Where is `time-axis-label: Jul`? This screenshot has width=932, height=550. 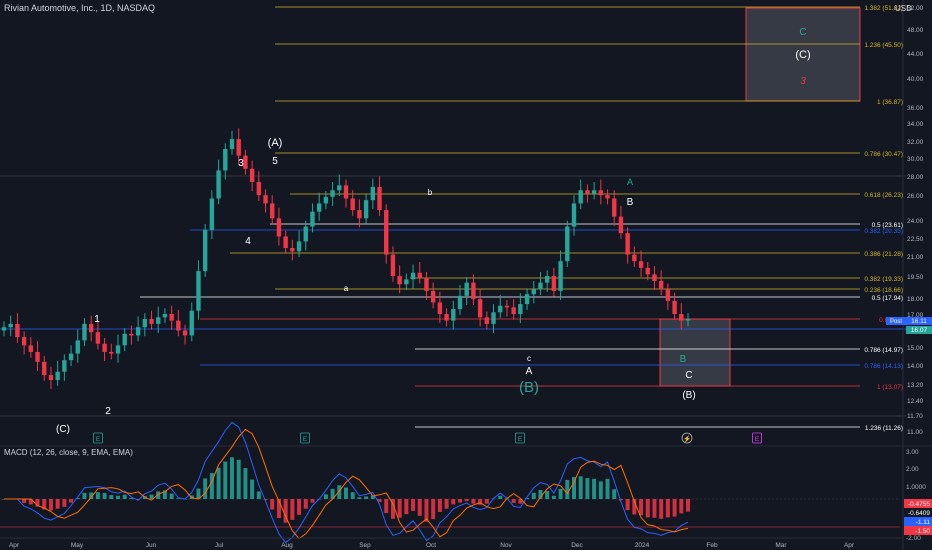 time-axis-label: Jul is located at coordinates (219, 545).